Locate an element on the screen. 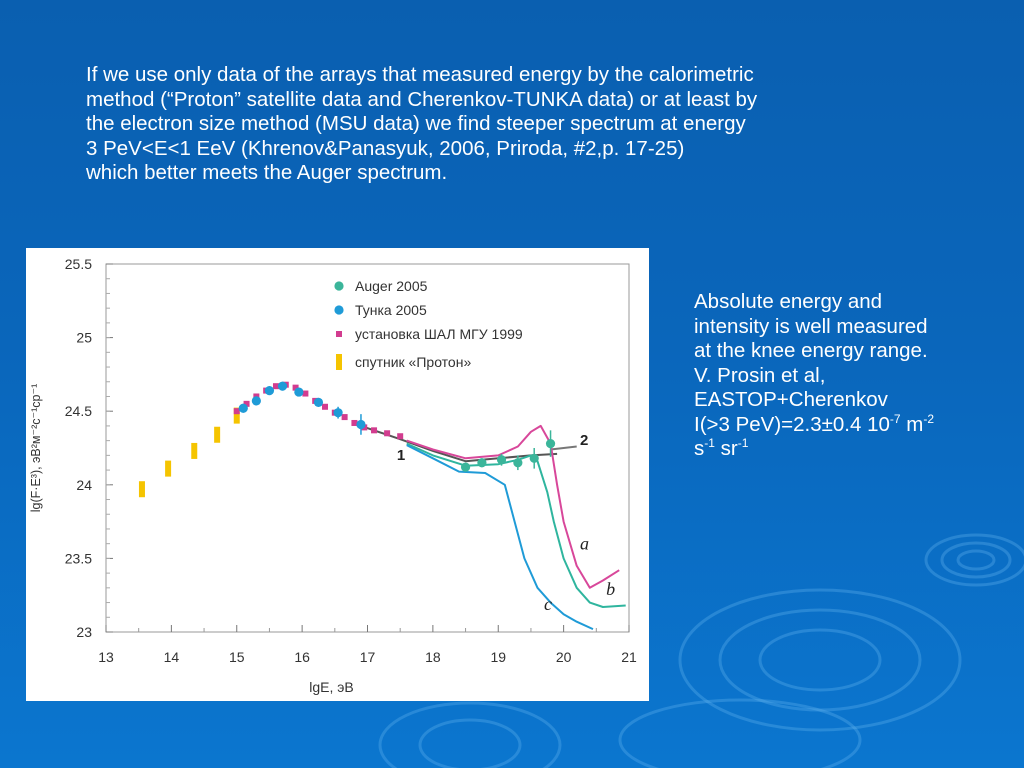  curve-label: c is located at coordinates (548, 604).